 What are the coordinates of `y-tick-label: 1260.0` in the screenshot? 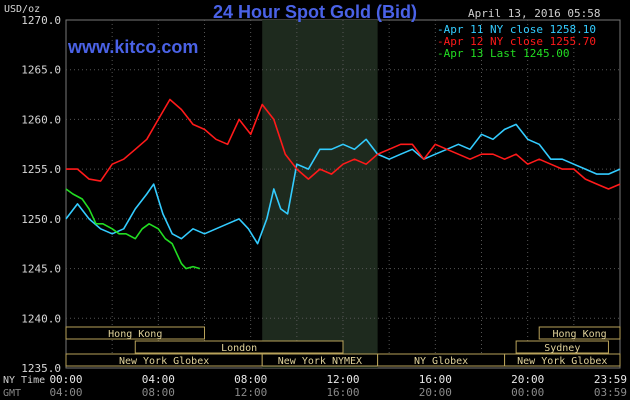 It's located at (41, 119).